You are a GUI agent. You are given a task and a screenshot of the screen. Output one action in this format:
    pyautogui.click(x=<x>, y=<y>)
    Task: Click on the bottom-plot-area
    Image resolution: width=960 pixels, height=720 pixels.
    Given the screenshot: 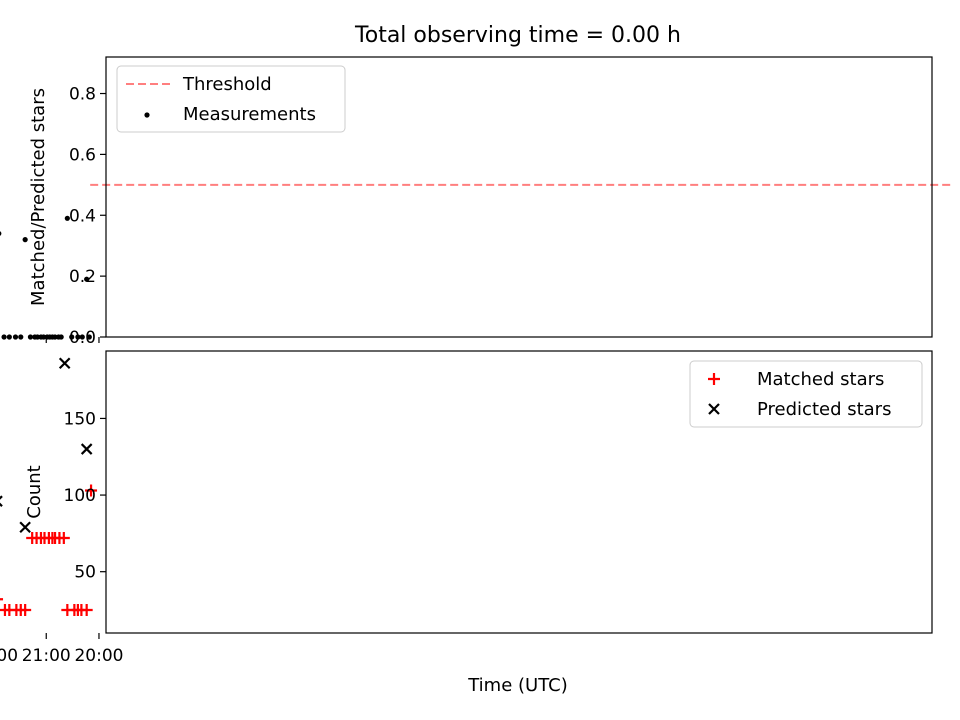 What is the action you would take?
    pyautogui.click(x=49, y=487)
    